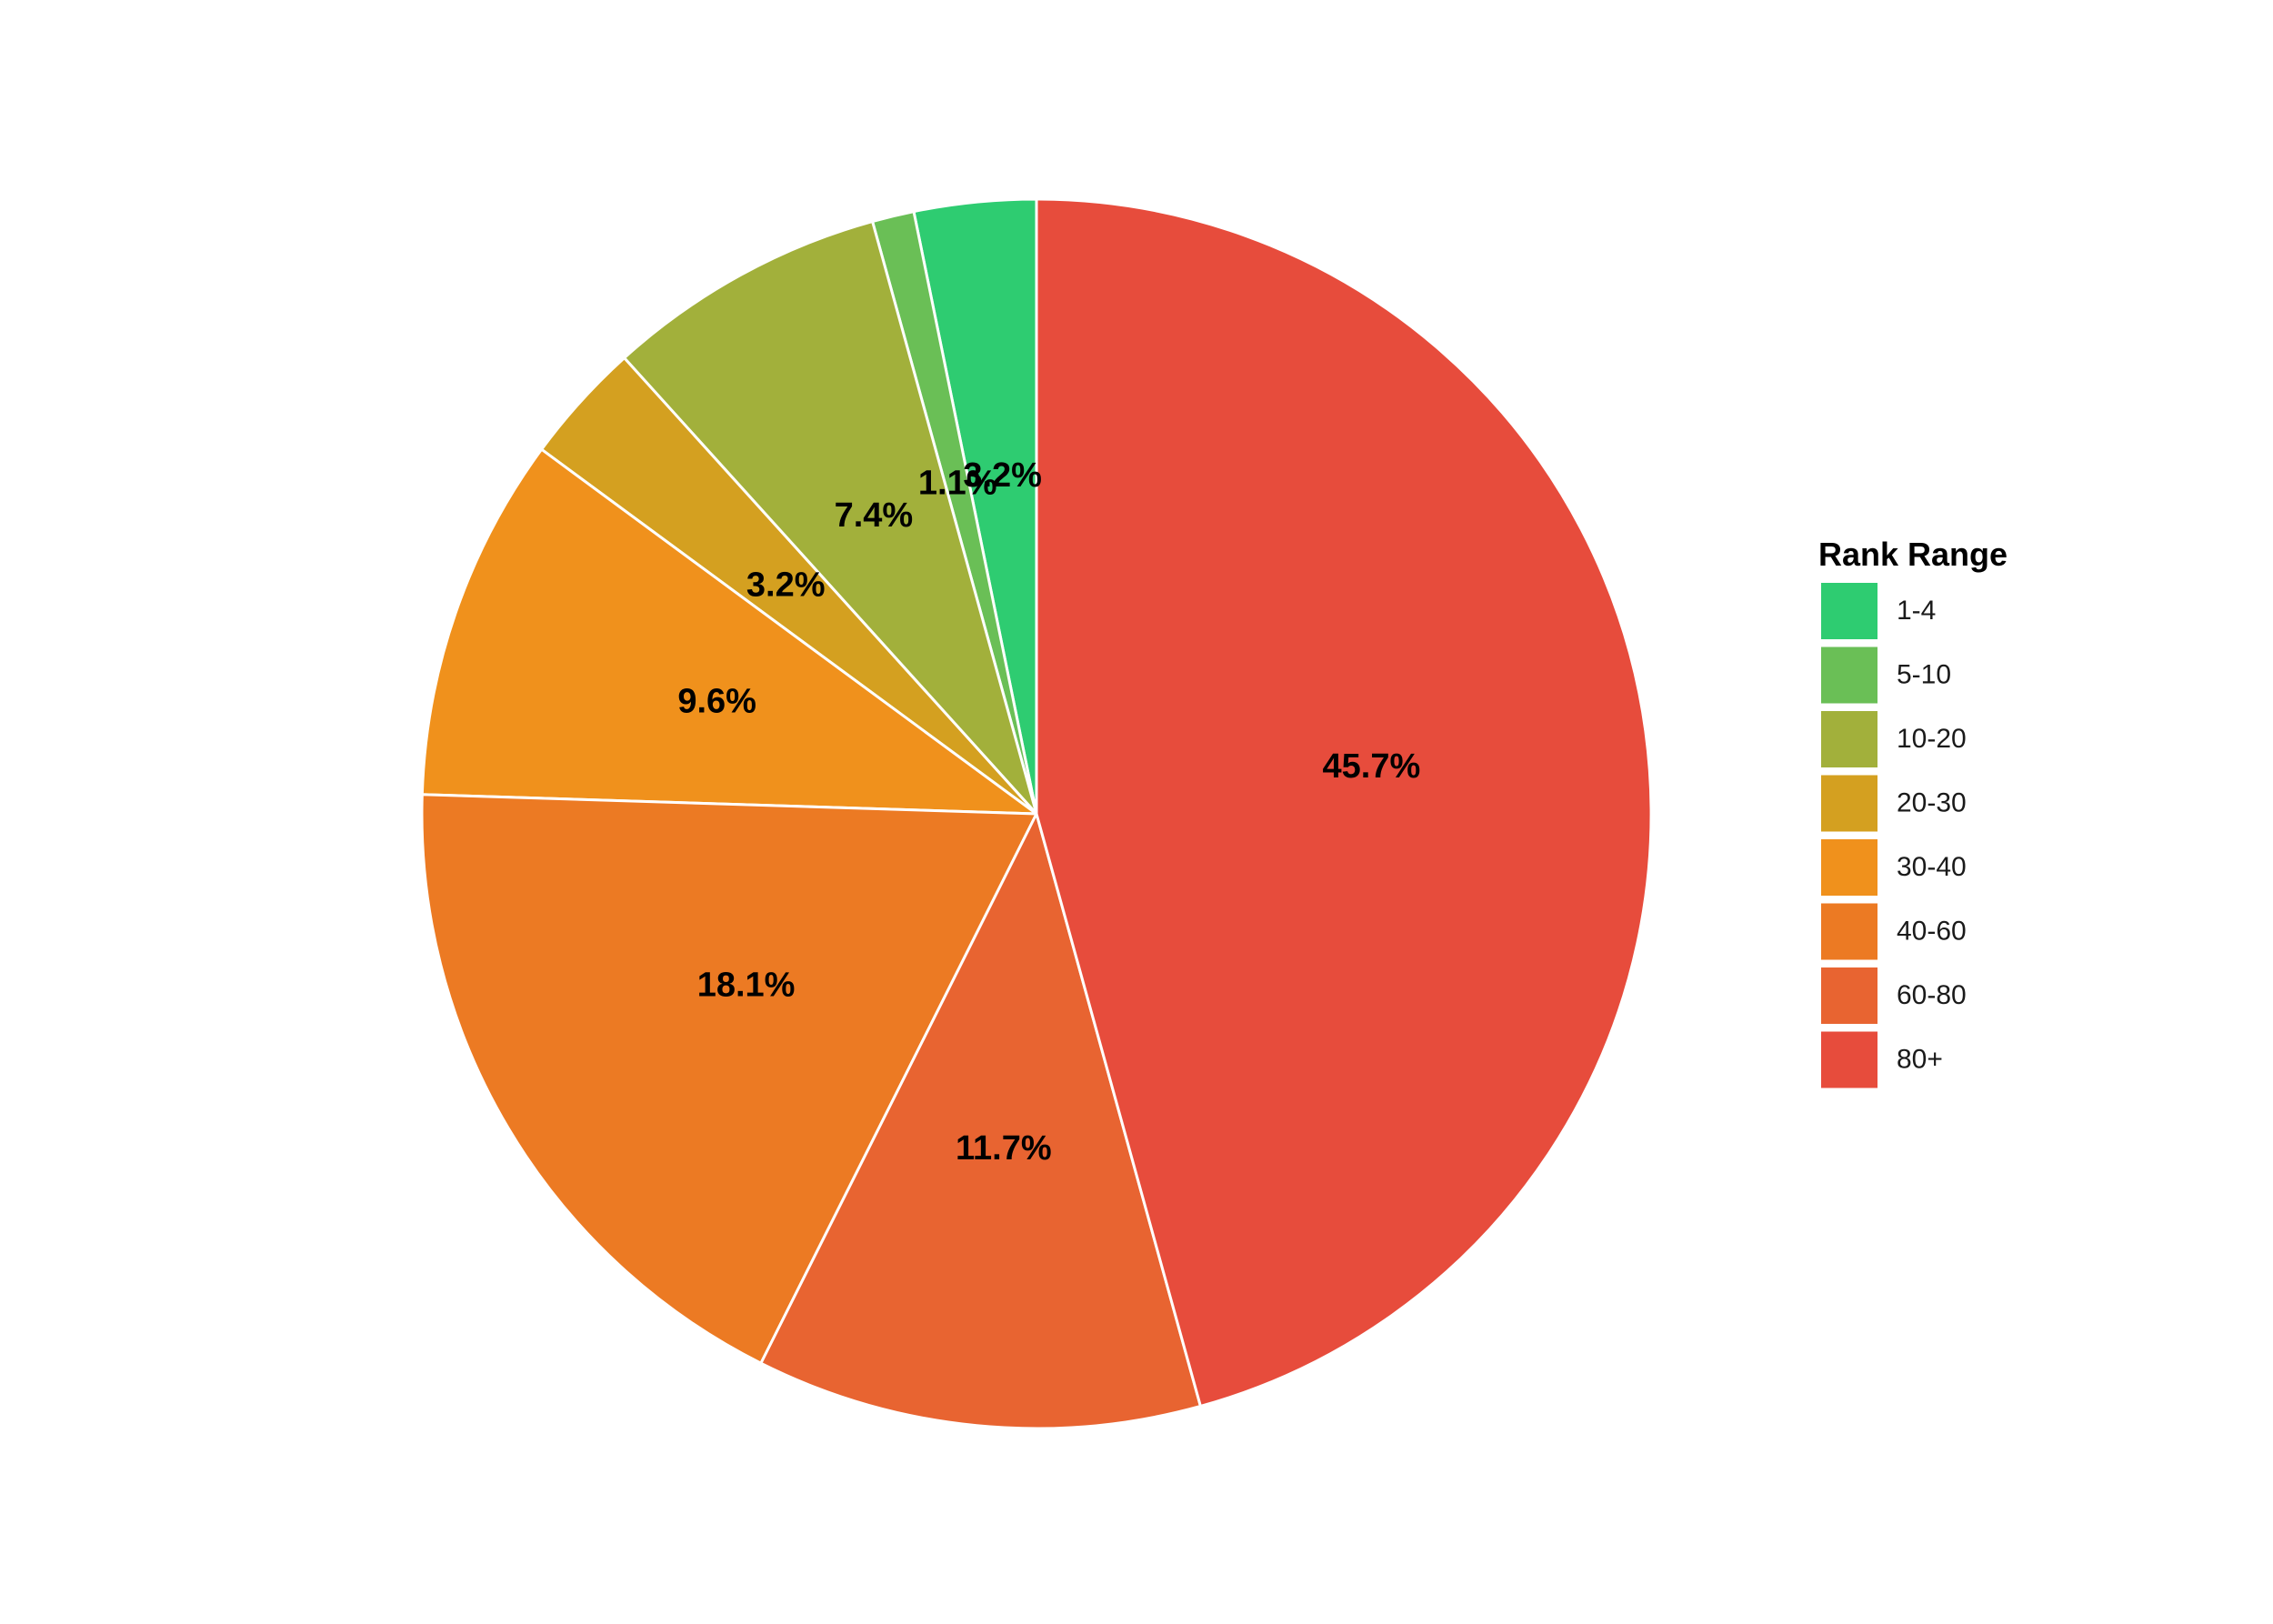 The height and width of the screenshot is (1624, 2273). I want to click on slice-label-60-80: 11.7%, so click(1004, 1148).